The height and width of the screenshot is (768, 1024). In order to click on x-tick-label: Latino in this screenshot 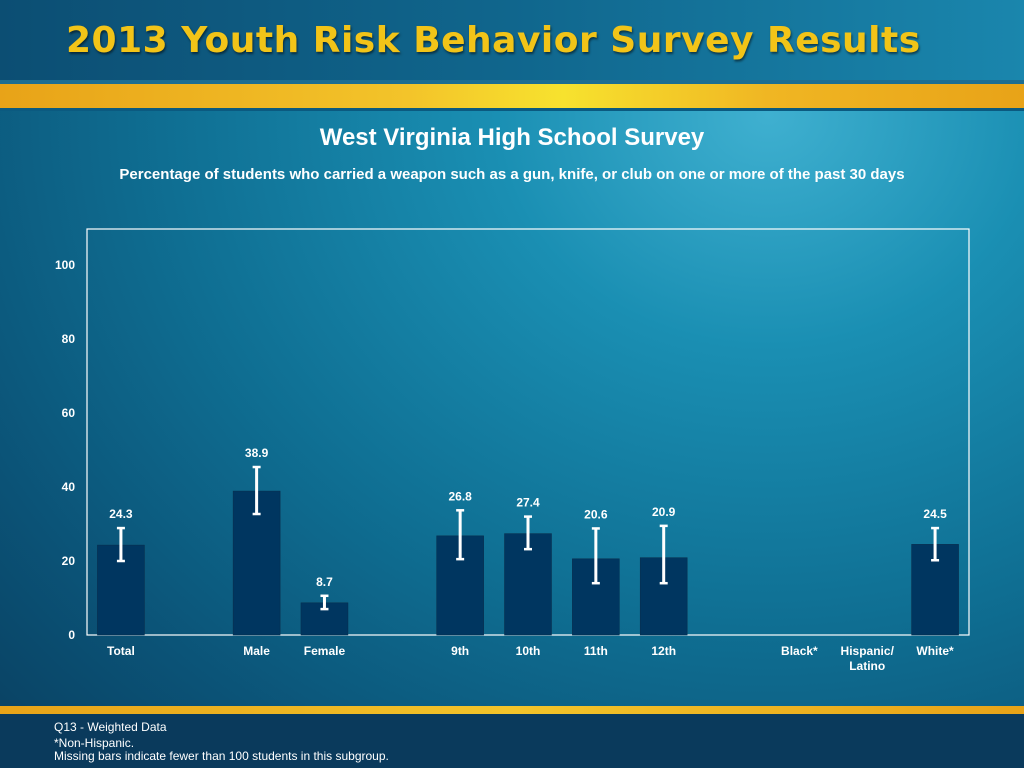, I will do `click(867, 666)`.